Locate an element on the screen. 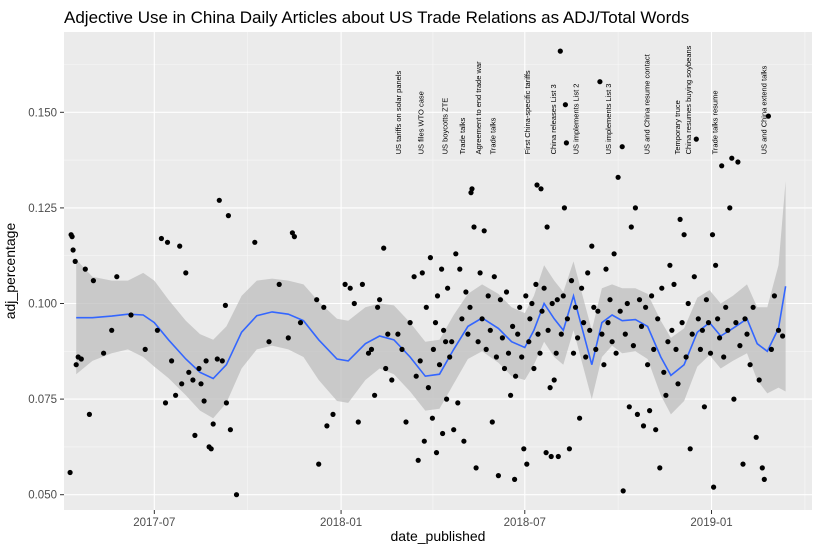  event-annotation: China releases List 3 is located at coordinates (553, 119).